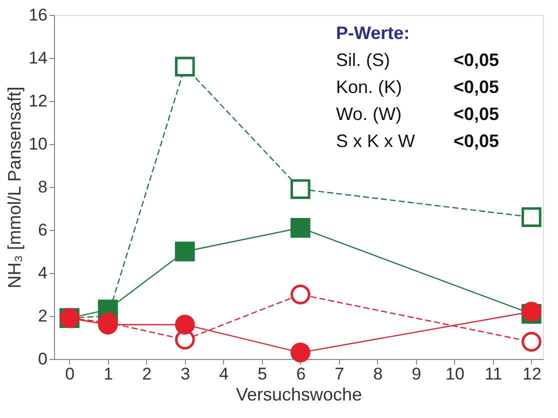  I want to click on y-tick-label: 16, so click(38, 15).